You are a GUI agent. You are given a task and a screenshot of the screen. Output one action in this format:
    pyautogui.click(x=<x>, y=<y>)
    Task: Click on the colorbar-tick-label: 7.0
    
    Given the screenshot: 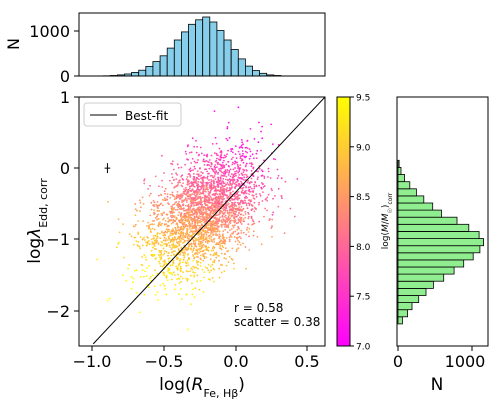 What is the action you would take?
    pyautogui.click(x=363, y=348)
    